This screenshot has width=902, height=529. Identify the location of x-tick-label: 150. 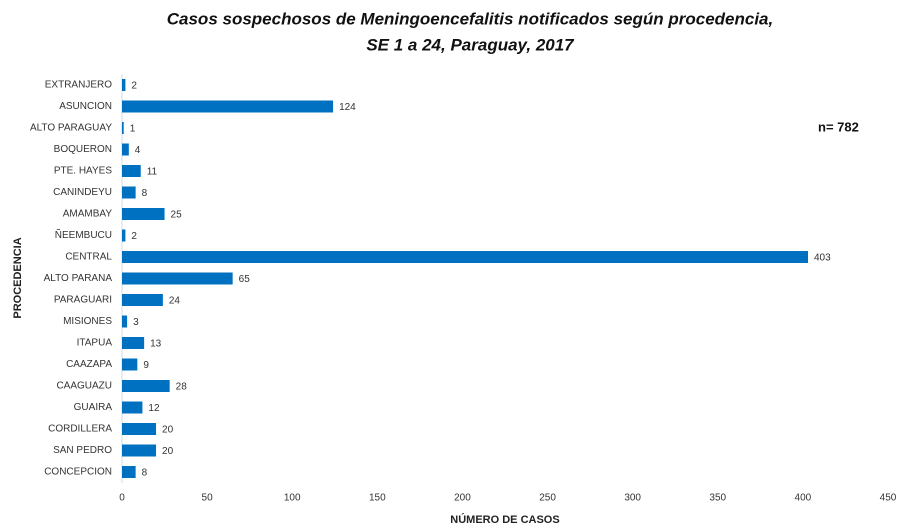
(377, 498).